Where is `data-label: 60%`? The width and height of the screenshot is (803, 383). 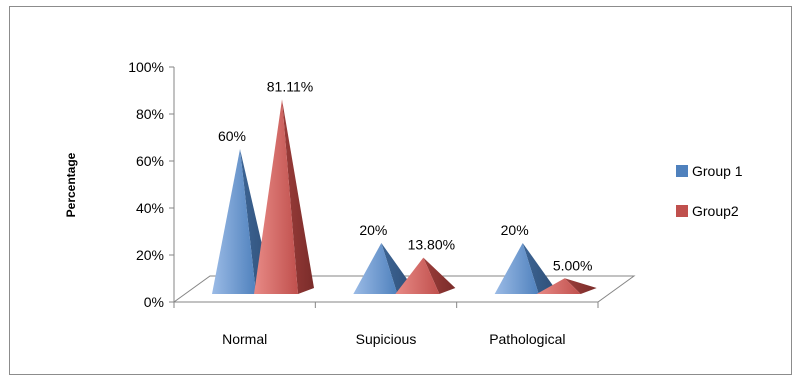
data-label: 60% is located at coordinates (232, 136).